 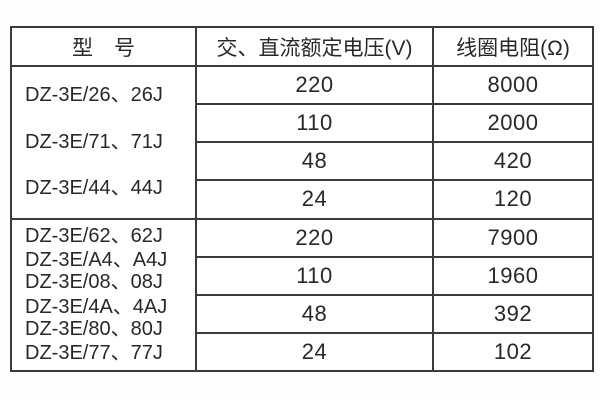 What do you see at coordinates (94, 353) in the screenshot?
I see `model-name: DZ-3E/77、77J` at bounding box center [94, 353].